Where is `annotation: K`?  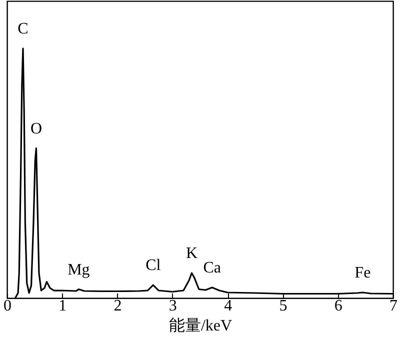 annotation: K is located at coordinates (192, 253).